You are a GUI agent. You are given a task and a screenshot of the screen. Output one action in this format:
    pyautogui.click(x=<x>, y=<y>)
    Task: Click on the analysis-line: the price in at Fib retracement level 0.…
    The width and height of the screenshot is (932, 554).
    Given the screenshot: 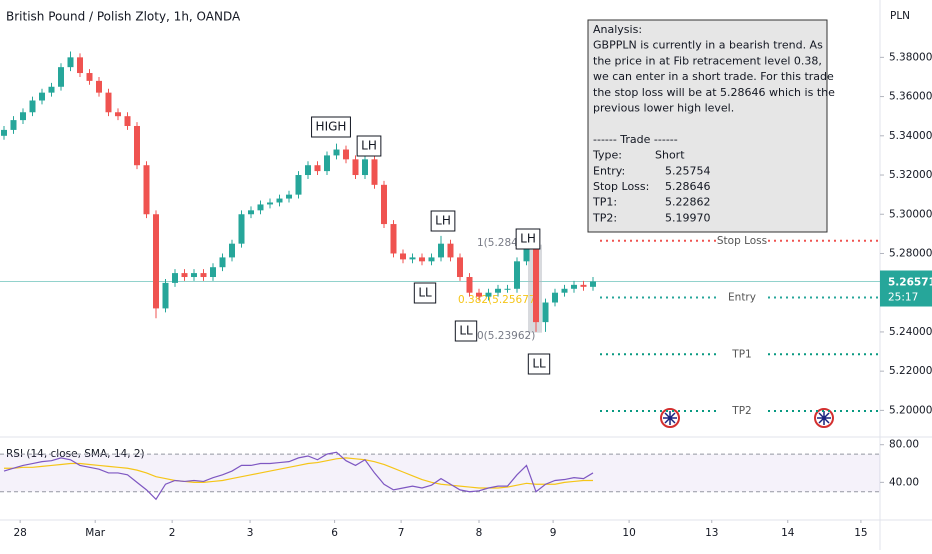 What is the action you would take?
    pyautogui.click(x=707, y=60)
    